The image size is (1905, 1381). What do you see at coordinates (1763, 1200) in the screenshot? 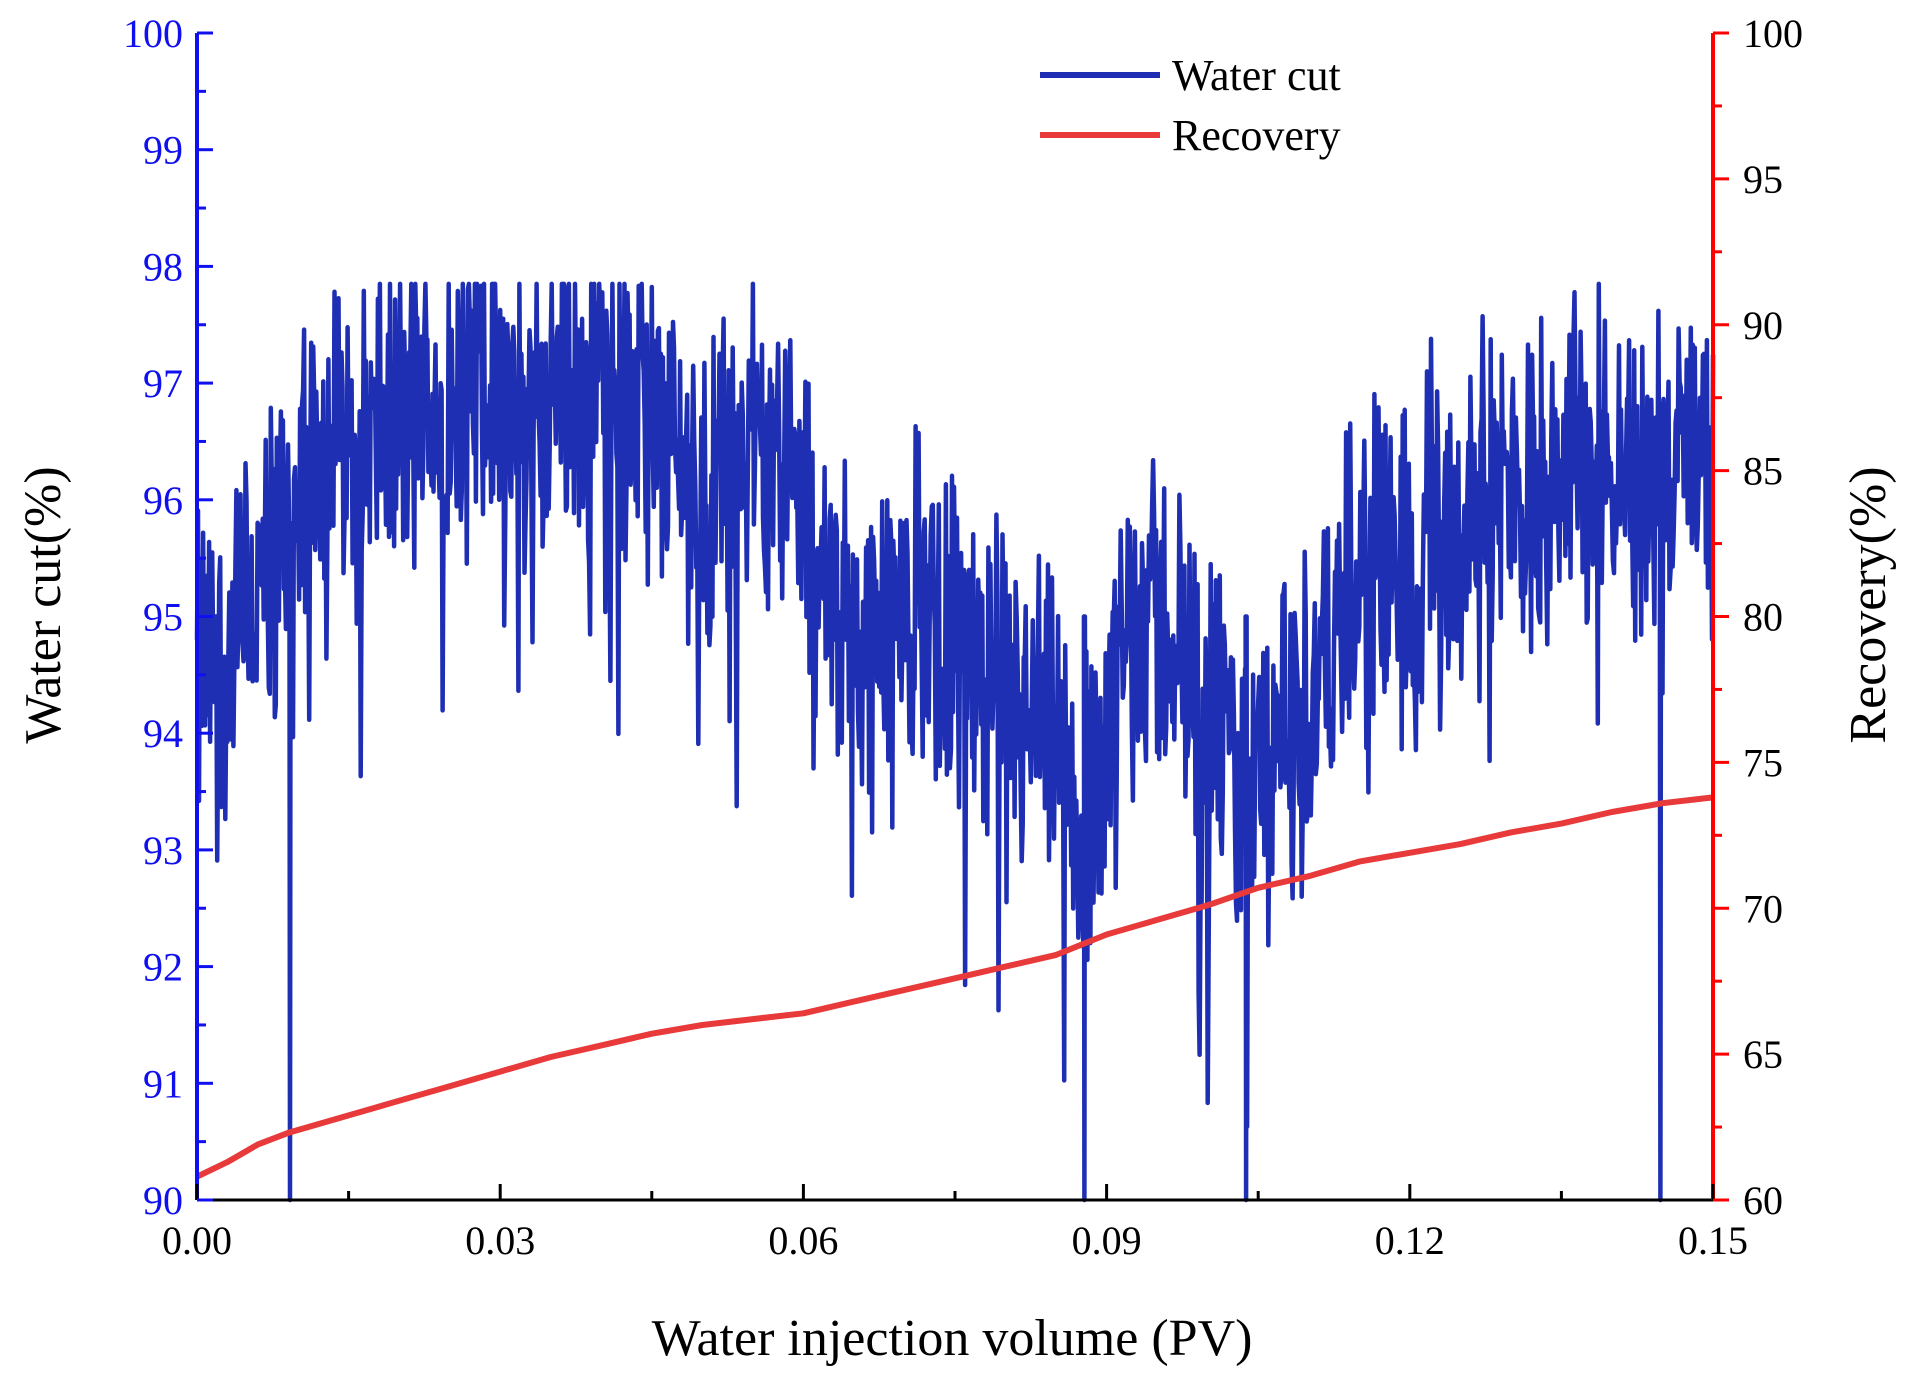
I see `y-right-tick-label: 60` at bounding box center [1763, 1200].